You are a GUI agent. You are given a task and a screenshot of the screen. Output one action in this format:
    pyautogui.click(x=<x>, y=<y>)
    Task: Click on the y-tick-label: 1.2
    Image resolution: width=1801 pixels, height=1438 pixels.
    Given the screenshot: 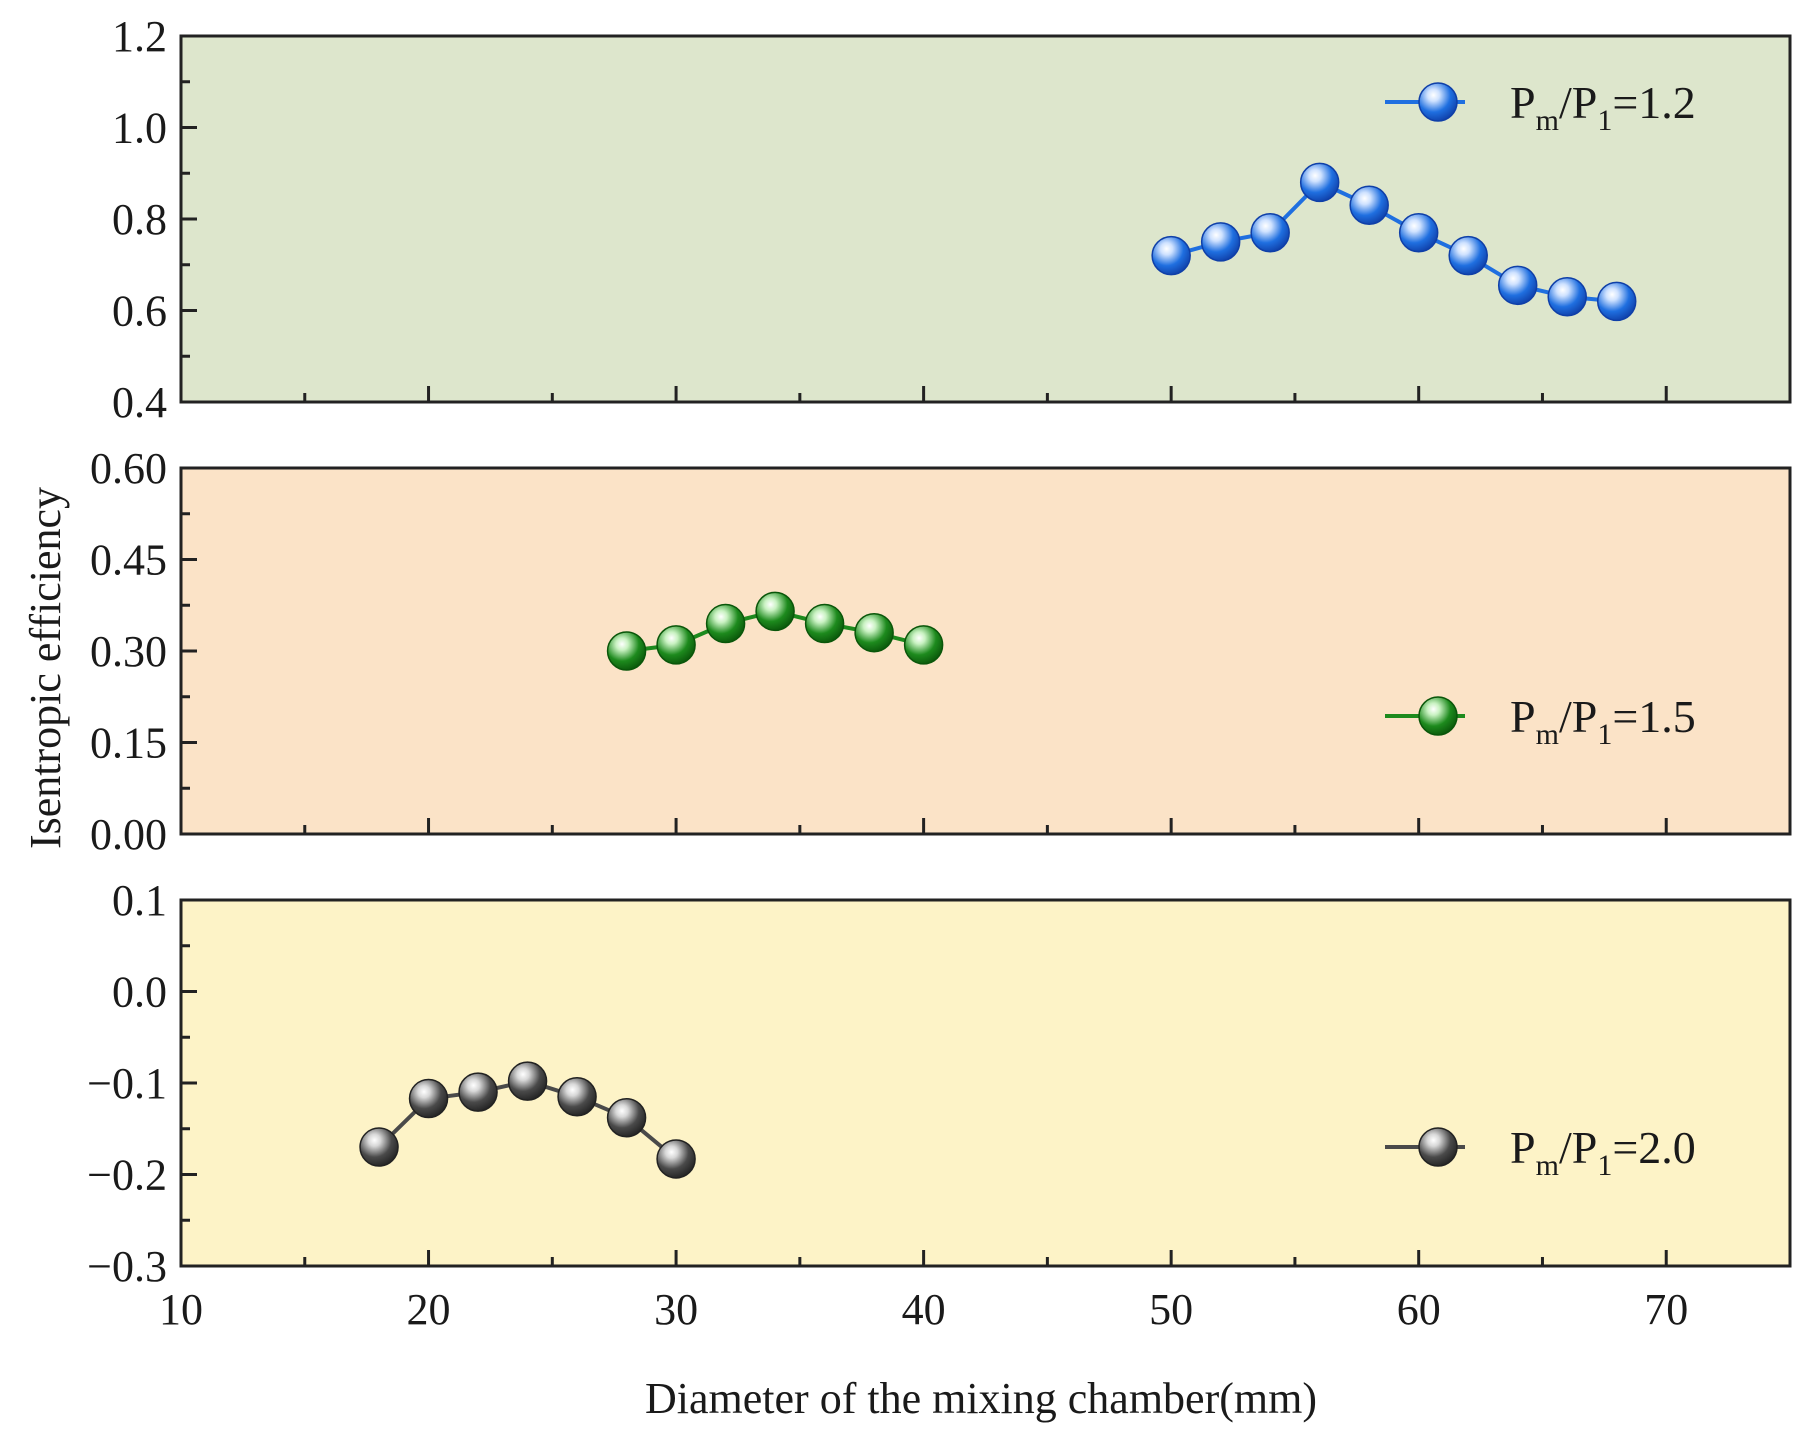 What is the action you would take?
    pyautogui.click(x=139, y=36)
    